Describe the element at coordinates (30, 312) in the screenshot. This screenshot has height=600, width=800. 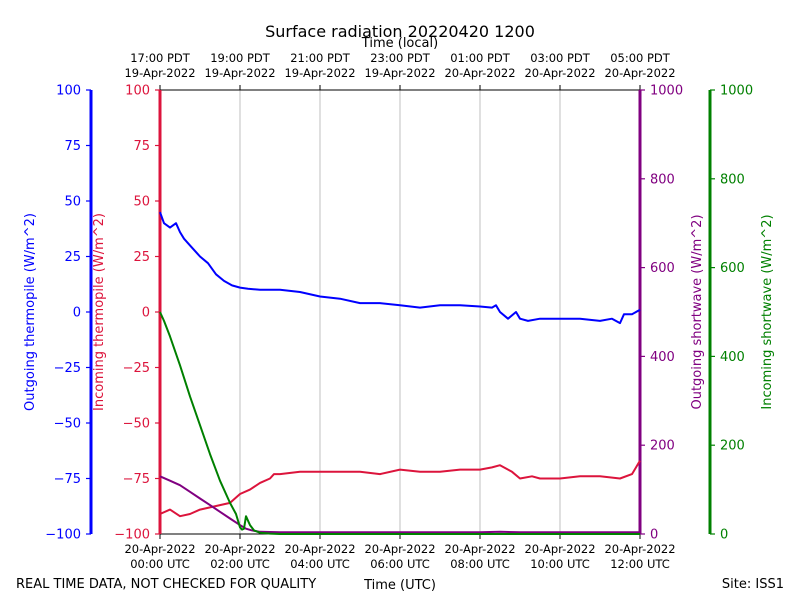
I see `outgoing-thermopile-axis-label: Outgoing thermopile (W/m^2)` at that location.